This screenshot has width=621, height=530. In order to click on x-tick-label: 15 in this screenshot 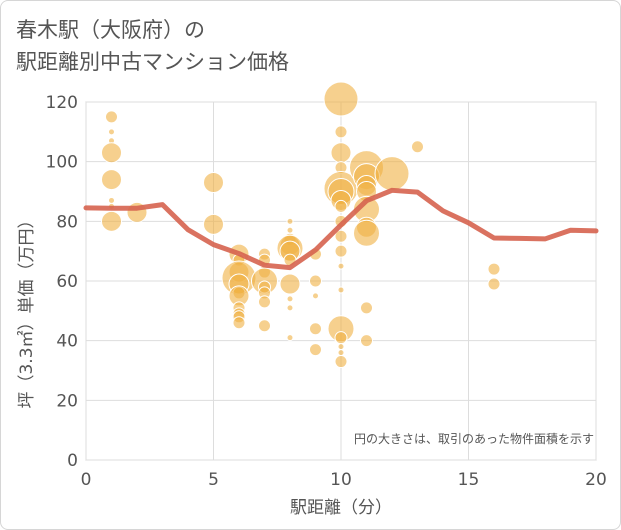, I will do `click(469, 480)`.